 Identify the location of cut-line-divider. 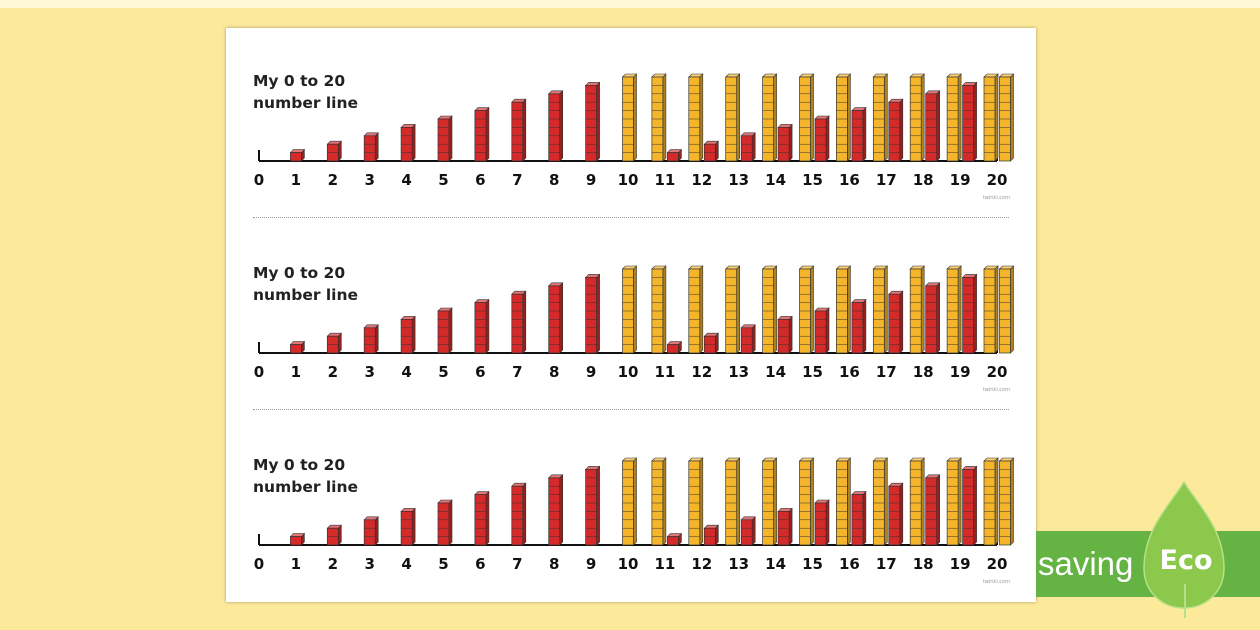
(631, 409).